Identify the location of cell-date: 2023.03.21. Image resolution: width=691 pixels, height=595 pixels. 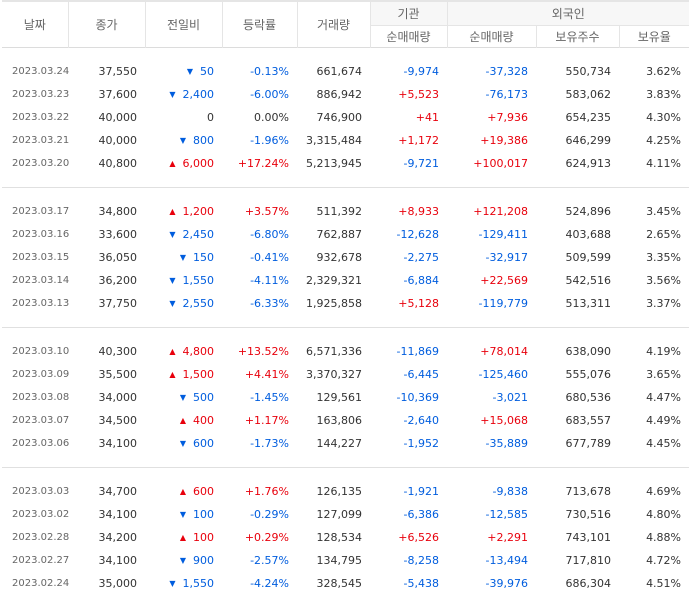
(35, 140).